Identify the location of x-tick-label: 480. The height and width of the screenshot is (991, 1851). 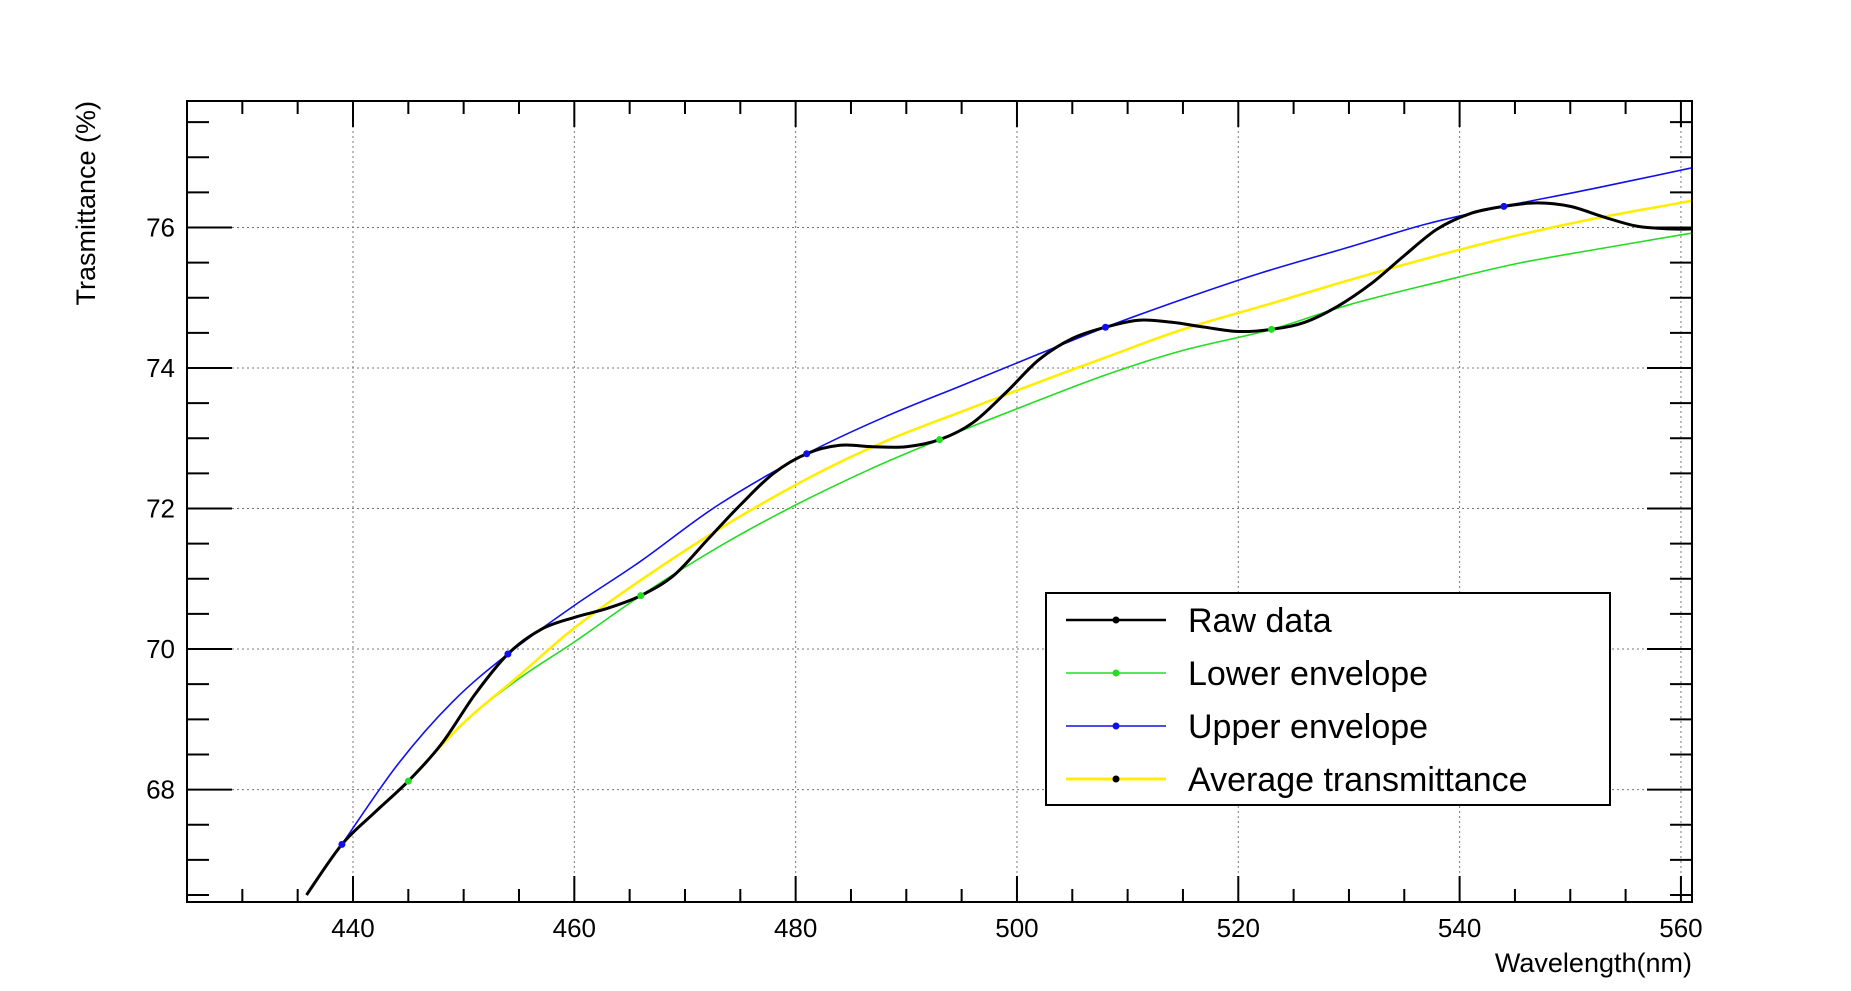
(795, 928).